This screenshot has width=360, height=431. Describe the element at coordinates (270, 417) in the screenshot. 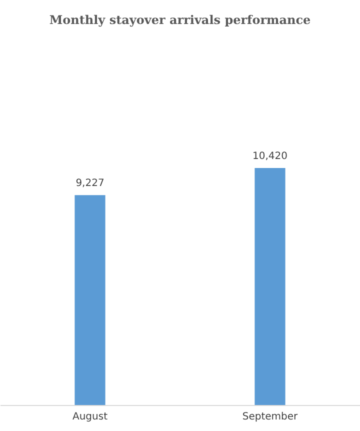

I see `x-tick-label: September` at that location.